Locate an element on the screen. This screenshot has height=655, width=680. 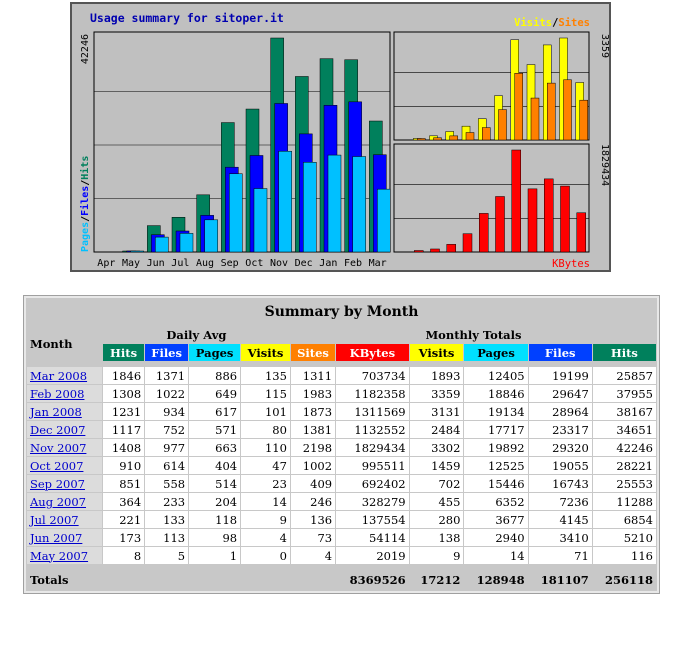
cell-month: Feb 2008 is located at coordinates (64, 393).